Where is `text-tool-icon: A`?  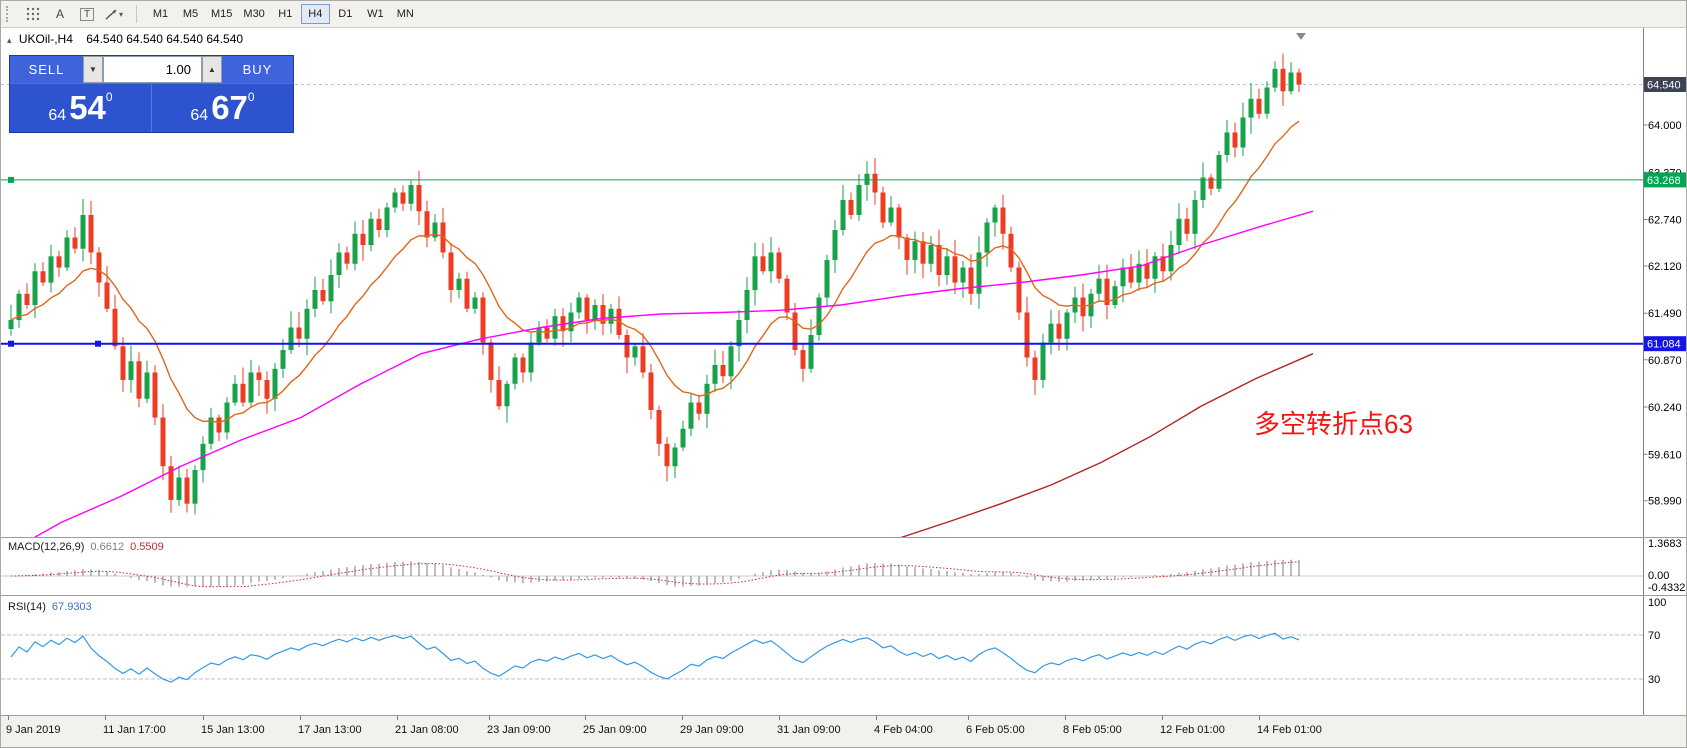
text-tool-icon: A is located at coordinates (59, 14).